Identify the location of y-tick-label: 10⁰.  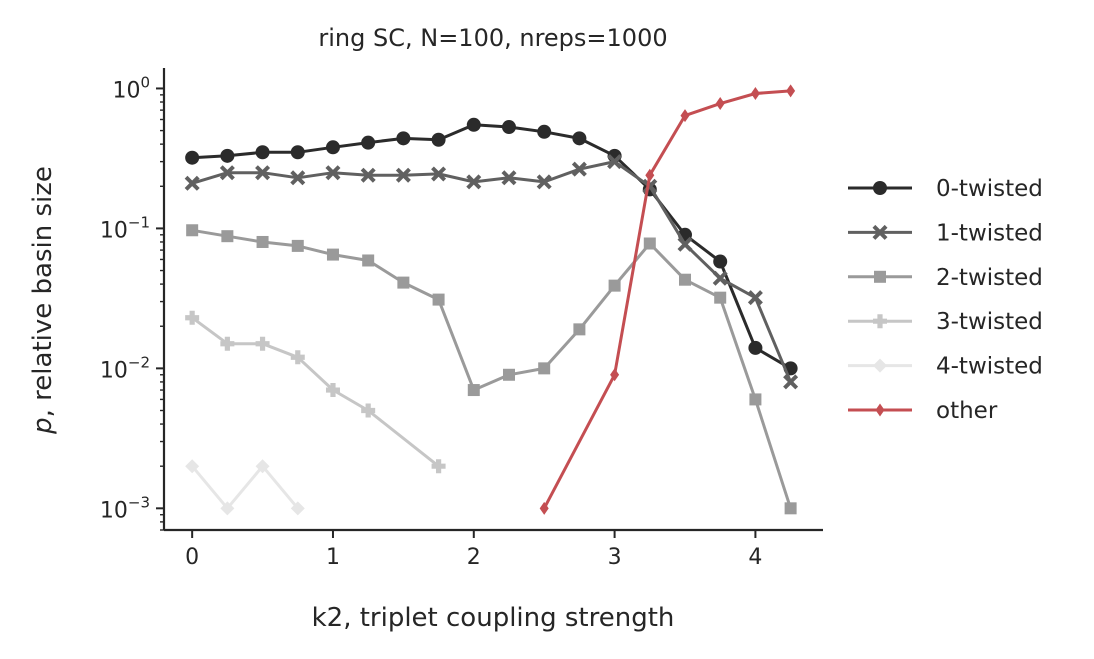
(131, 88).